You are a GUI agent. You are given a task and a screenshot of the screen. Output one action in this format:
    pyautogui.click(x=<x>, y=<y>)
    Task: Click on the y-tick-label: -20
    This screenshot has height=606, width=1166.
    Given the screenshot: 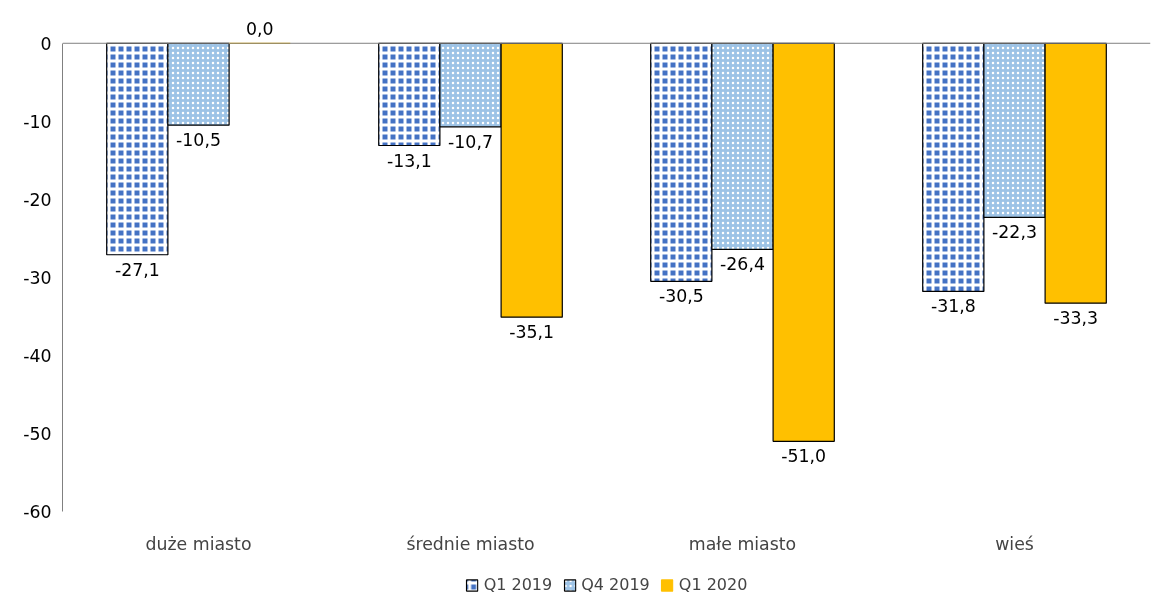 What is the action you would take?
    pyautogui.click(x=37, y=199)
    